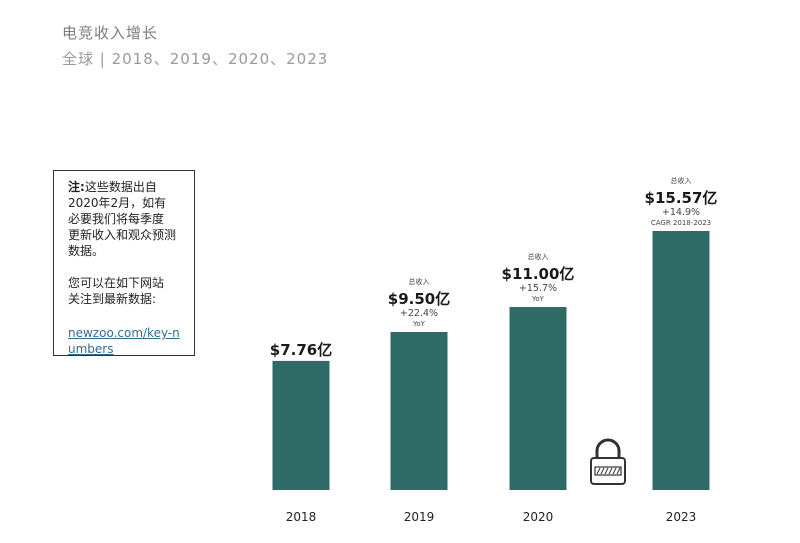 The image size is (800, 543). I want to click on note-line: 关注到最新数据:, so click(112, 299).